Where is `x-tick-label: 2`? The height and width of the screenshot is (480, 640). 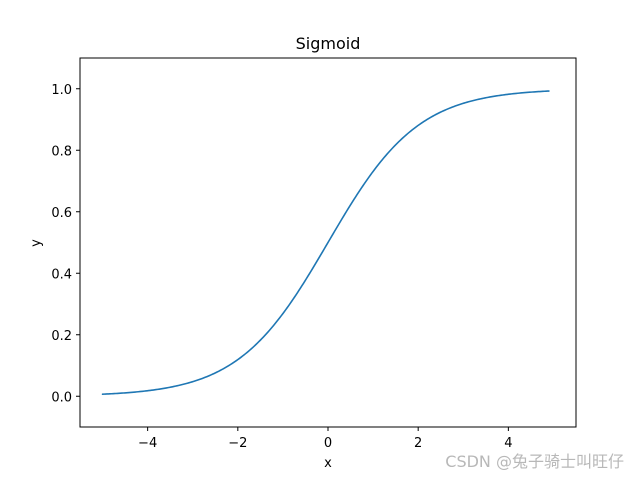
x-tick-label: 2 is located at coordinates (418, 443).